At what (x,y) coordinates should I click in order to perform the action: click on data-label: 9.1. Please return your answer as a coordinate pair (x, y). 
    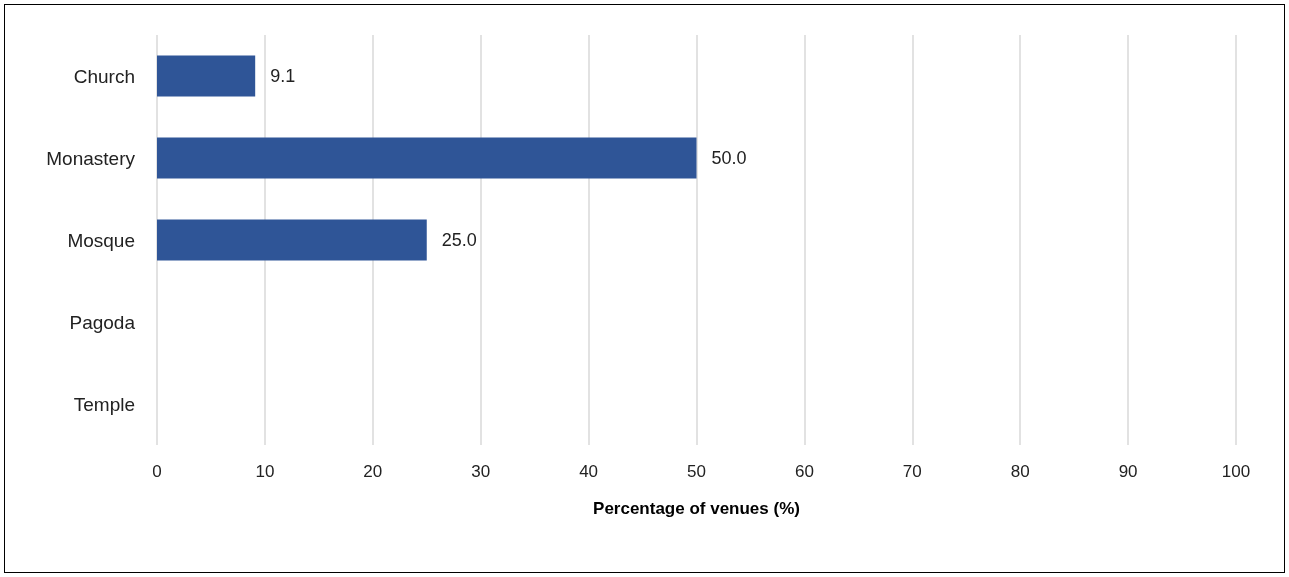
    Looking at the image, I should click on (283, 76).